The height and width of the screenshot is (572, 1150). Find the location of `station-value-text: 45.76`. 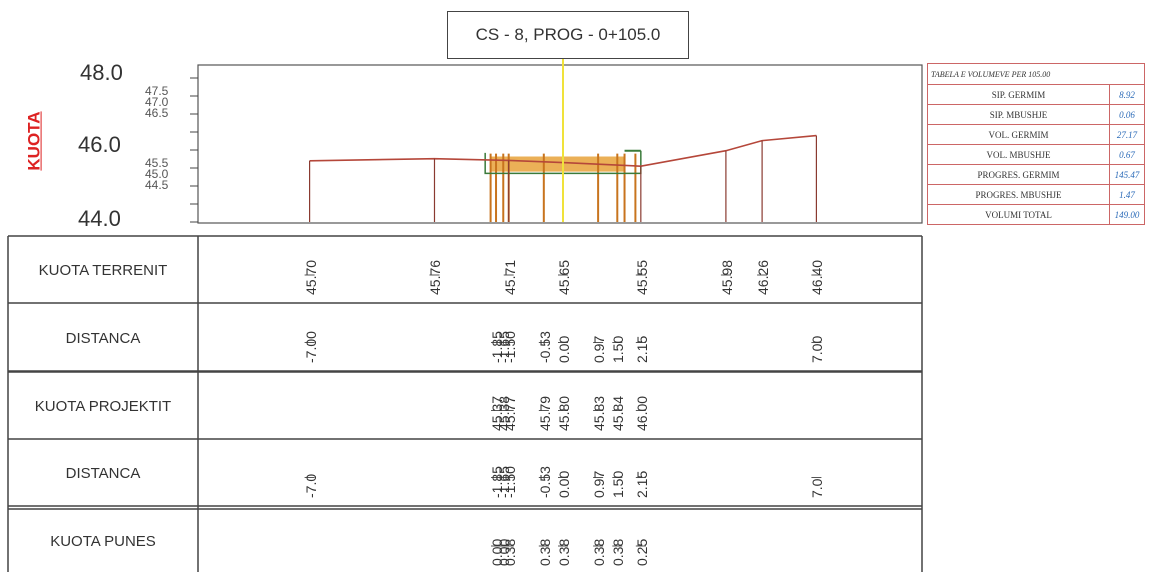

station-value-text: 45.76 is located at coordinates (435, 277).